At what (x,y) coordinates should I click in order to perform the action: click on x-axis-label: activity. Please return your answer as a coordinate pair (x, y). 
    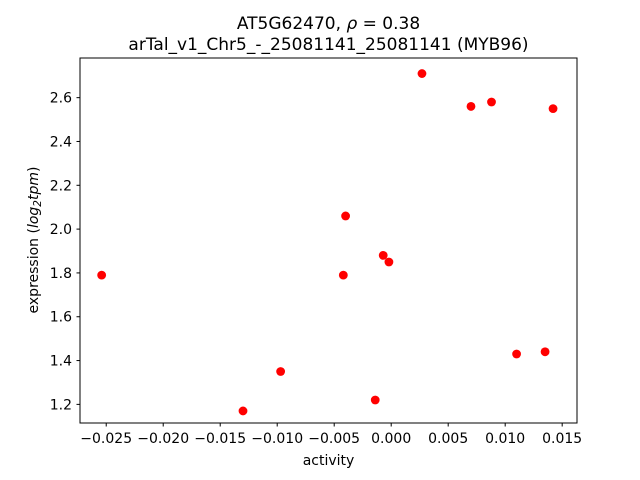
    Looking at the image, I should click on (329, 461).